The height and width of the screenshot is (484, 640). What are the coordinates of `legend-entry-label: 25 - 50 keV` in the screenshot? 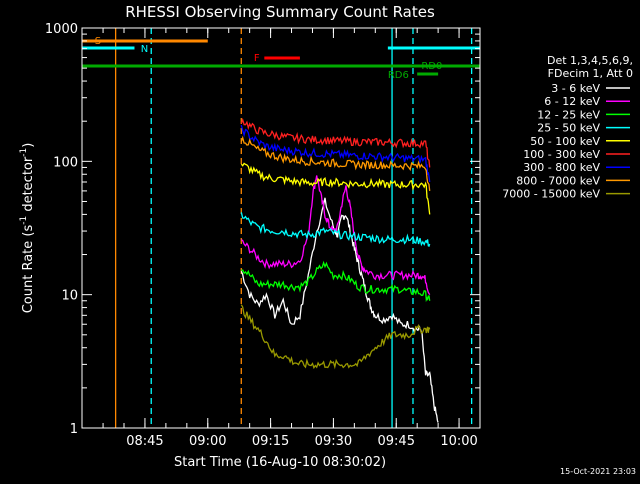 It's located at (568, 128).